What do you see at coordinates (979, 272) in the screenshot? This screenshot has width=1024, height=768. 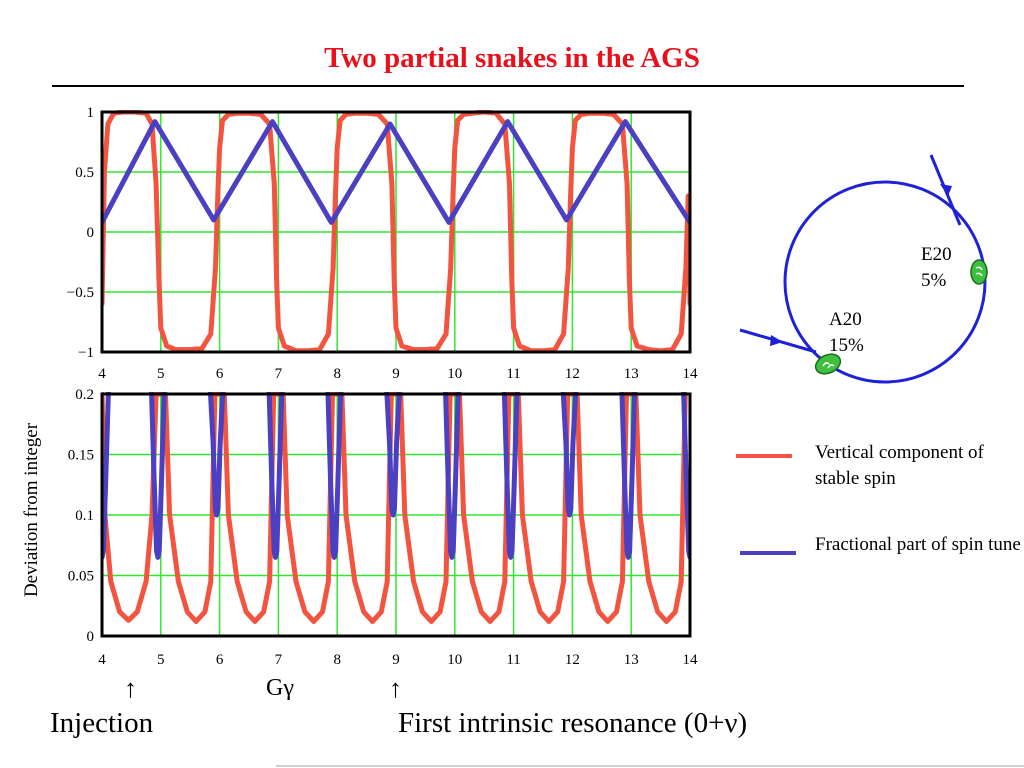 I see `snake-e20-icon` at bounding box center [979, 272].